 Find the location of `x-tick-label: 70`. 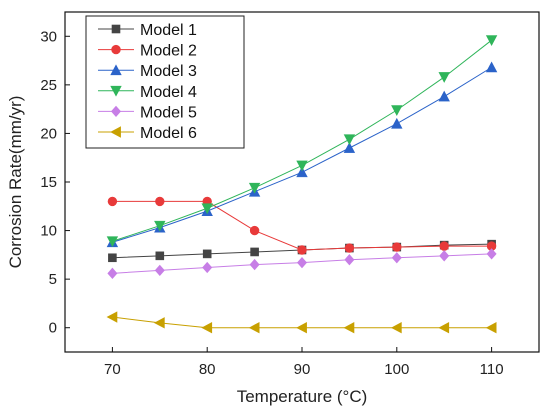

x-tick-label: 70 is located at coordinates (112, 369).